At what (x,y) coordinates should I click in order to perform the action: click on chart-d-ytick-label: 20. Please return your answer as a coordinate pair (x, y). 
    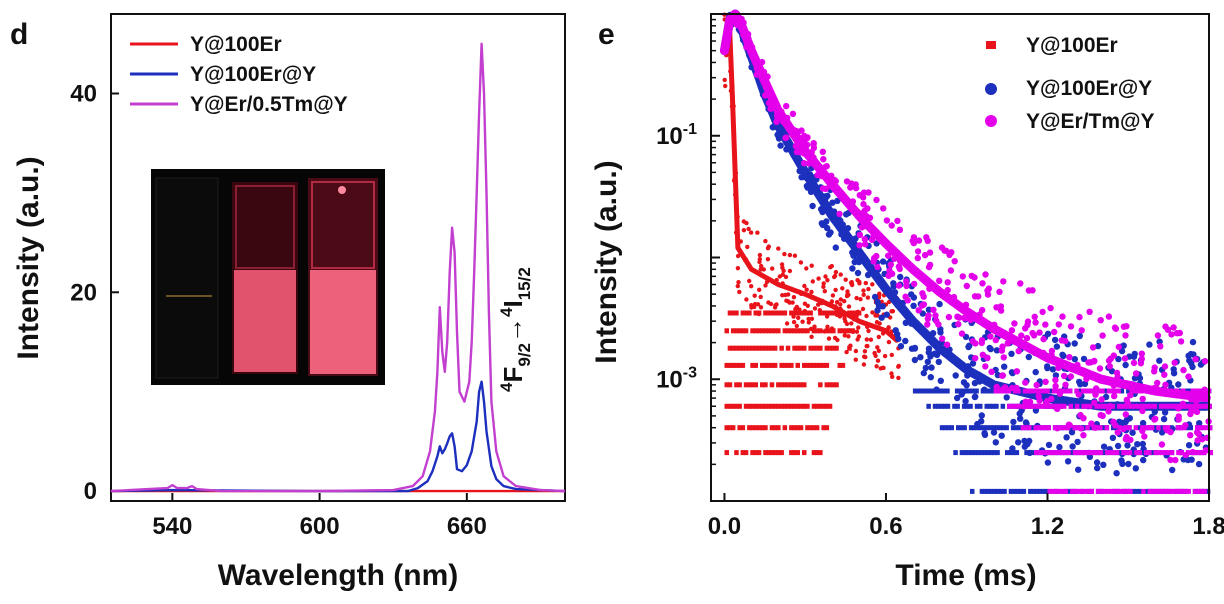
    Looking at the image, I should click on (83, 292).